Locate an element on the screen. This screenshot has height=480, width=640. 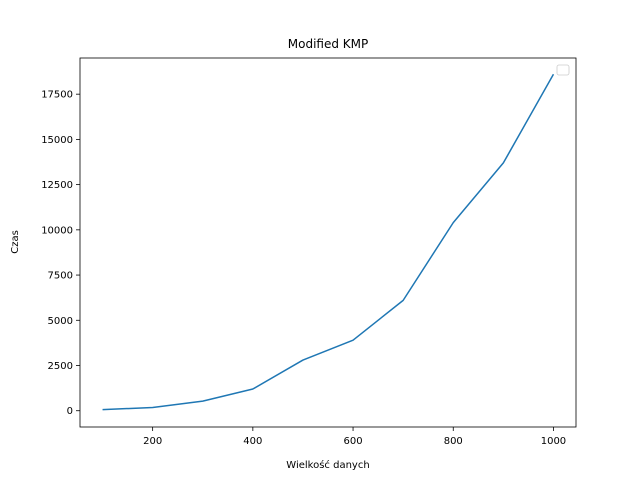
x-tick-label: 1000 is located at coordinates (553, 441).